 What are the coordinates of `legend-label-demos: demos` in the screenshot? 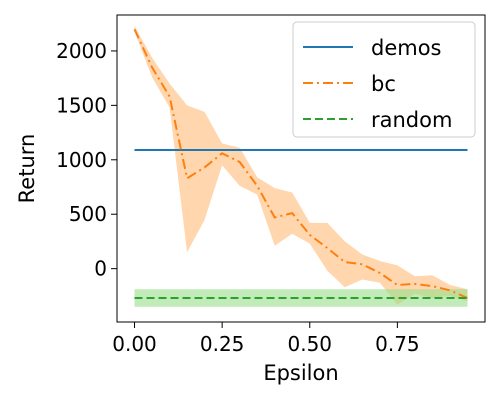 It's located at (406, 48).